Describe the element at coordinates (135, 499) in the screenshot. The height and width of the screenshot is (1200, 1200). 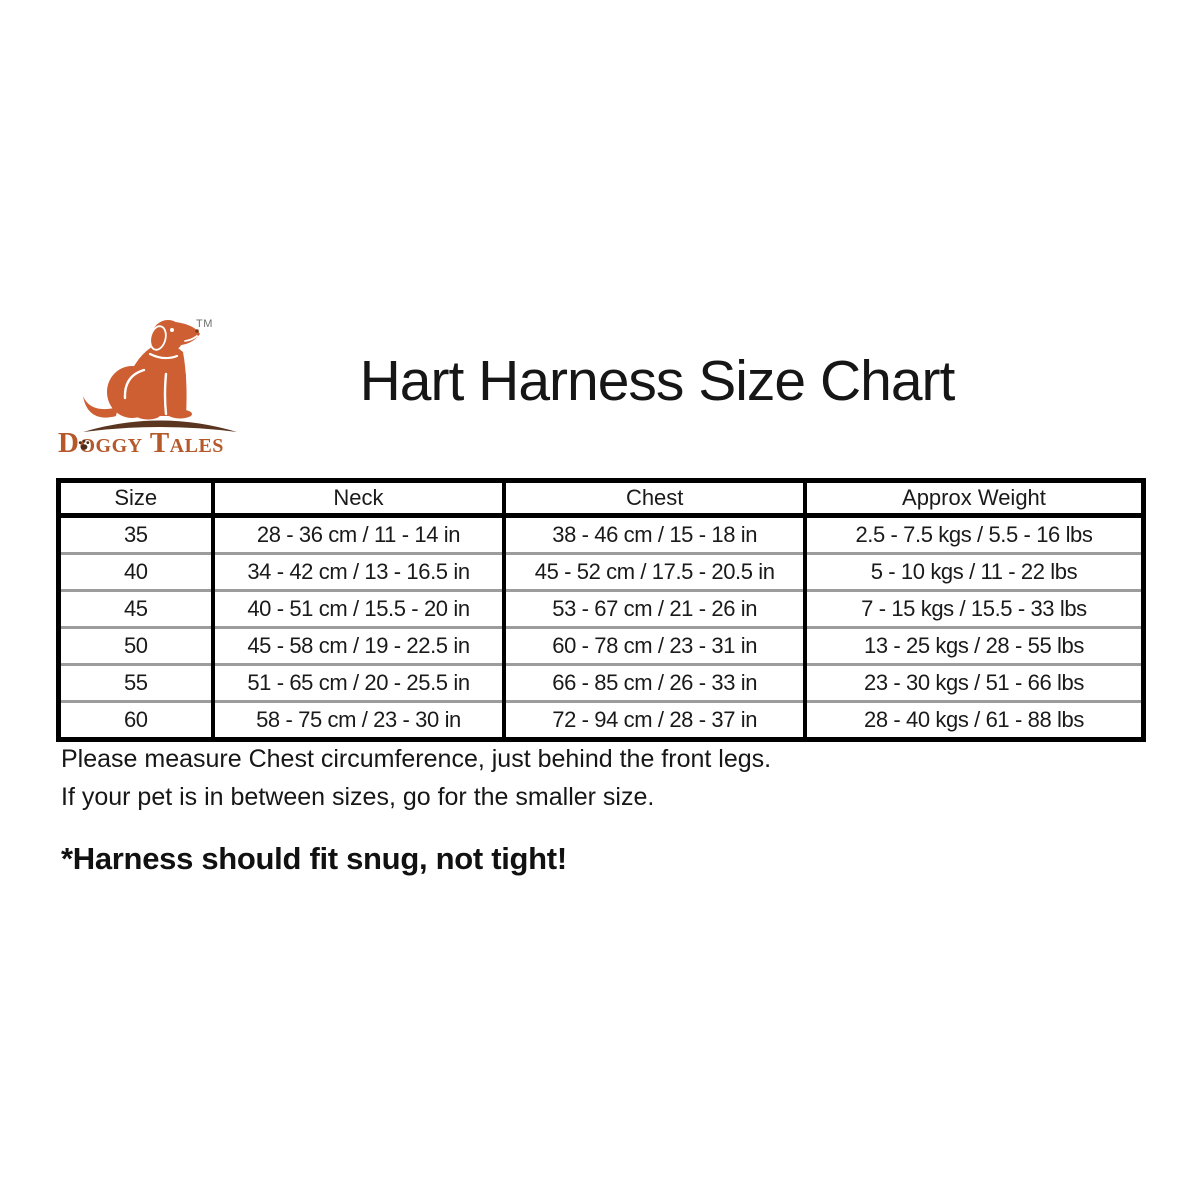
I see `column-header-size: Size` at that location.